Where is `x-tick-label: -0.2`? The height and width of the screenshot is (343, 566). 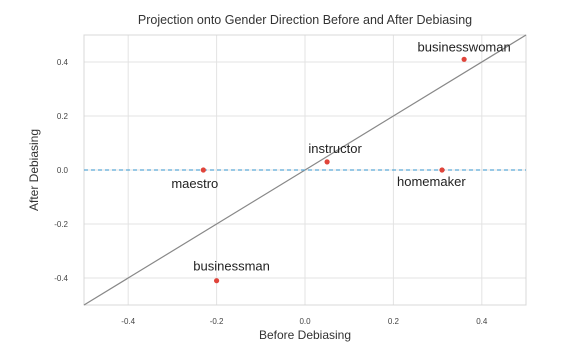 x-tick-label: -0.2 is located at coordinates (217, 321).